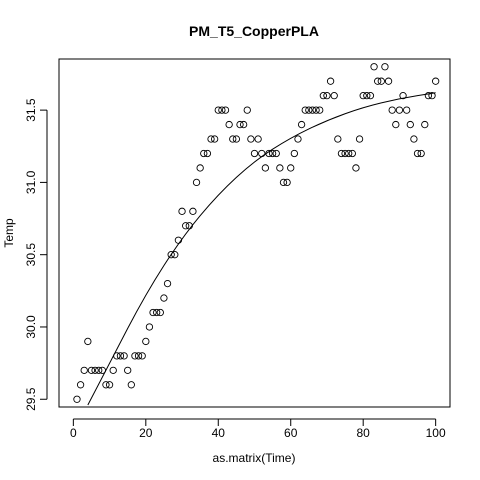 The width and height of the screenshot is (480, 480). Describe the element at coordinates (31, 110) in the screenshot. I see `y-tick-label: 31.5` at that location.